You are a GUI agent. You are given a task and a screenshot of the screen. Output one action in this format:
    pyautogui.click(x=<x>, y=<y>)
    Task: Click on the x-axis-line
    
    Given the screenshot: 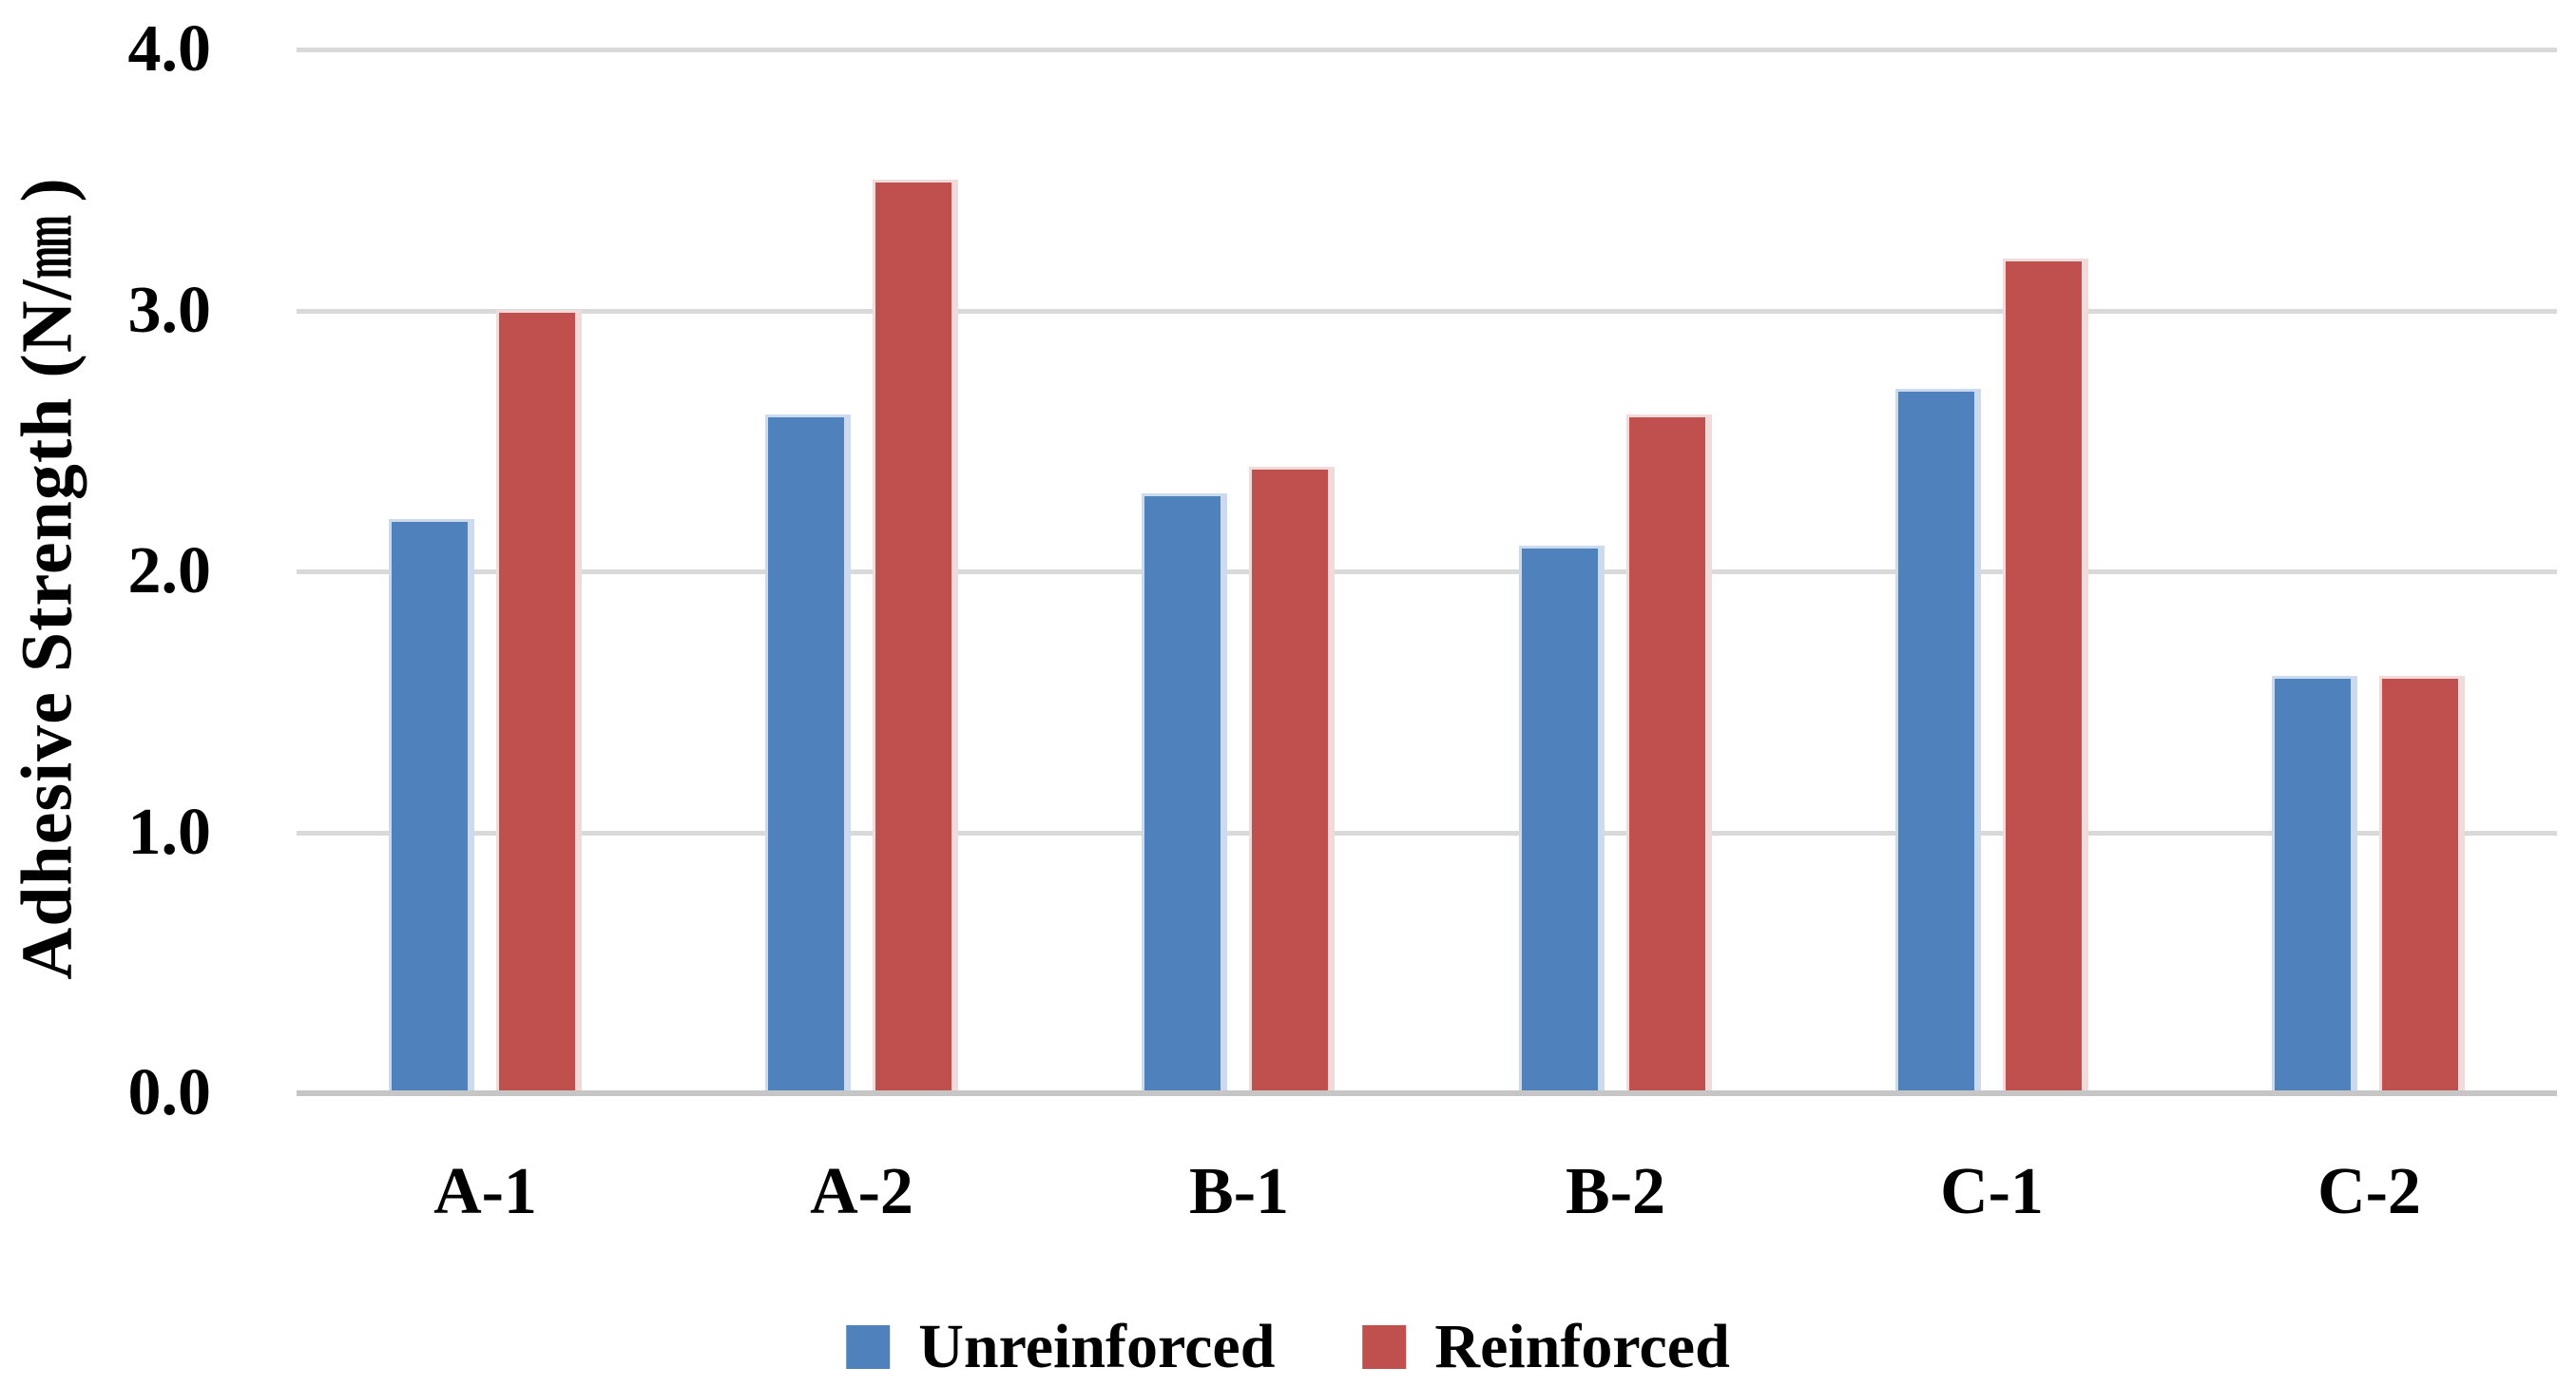 What is the action you would take?
    pyautogui.click(x=1427, y=1093)
    